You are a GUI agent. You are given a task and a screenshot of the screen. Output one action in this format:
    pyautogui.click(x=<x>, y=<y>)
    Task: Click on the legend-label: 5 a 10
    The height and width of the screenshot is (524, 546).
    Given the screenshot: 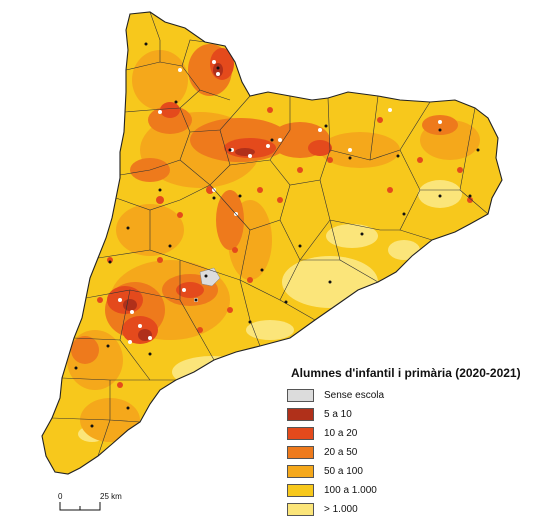 What is the action you would take?
    pyautogui.click(x=338, y=414)
    